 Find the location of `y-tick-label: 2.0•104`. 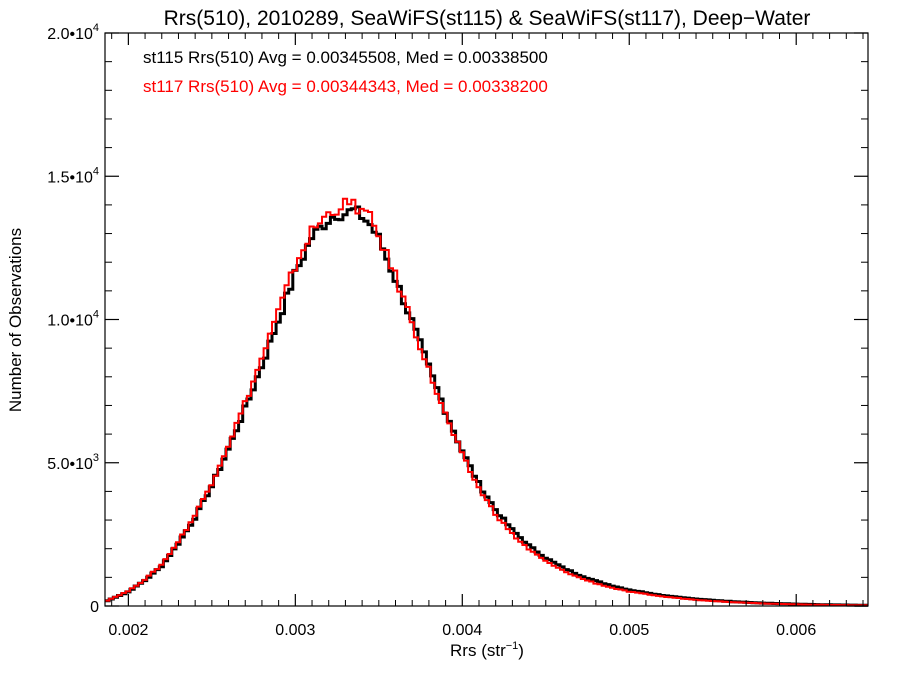

y-tick-label: 2.0•104 is located at coordinates (73, 32).